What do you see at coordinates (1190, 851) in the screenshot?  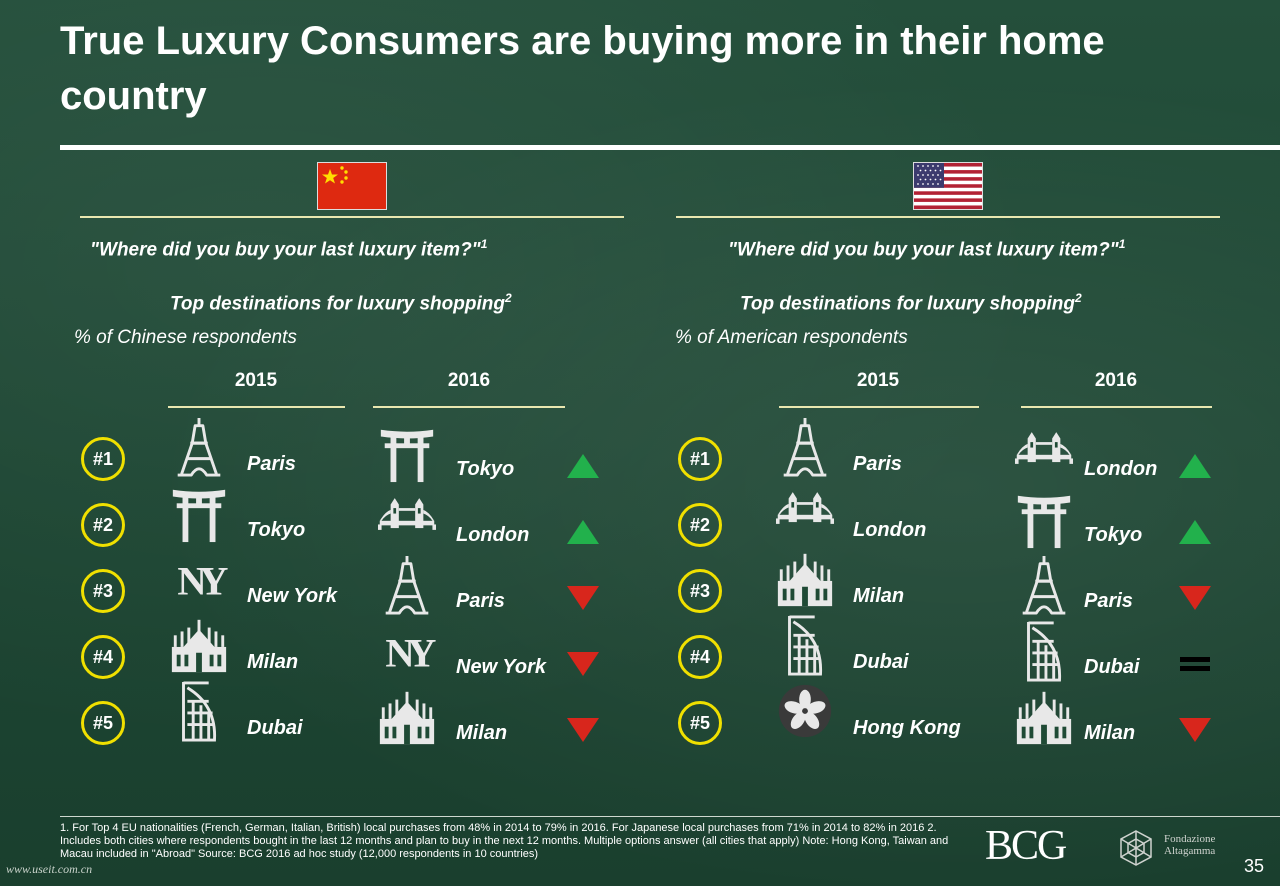 I see `fondazione-line-2: Altagamma` at bounding box center [1190, 851].